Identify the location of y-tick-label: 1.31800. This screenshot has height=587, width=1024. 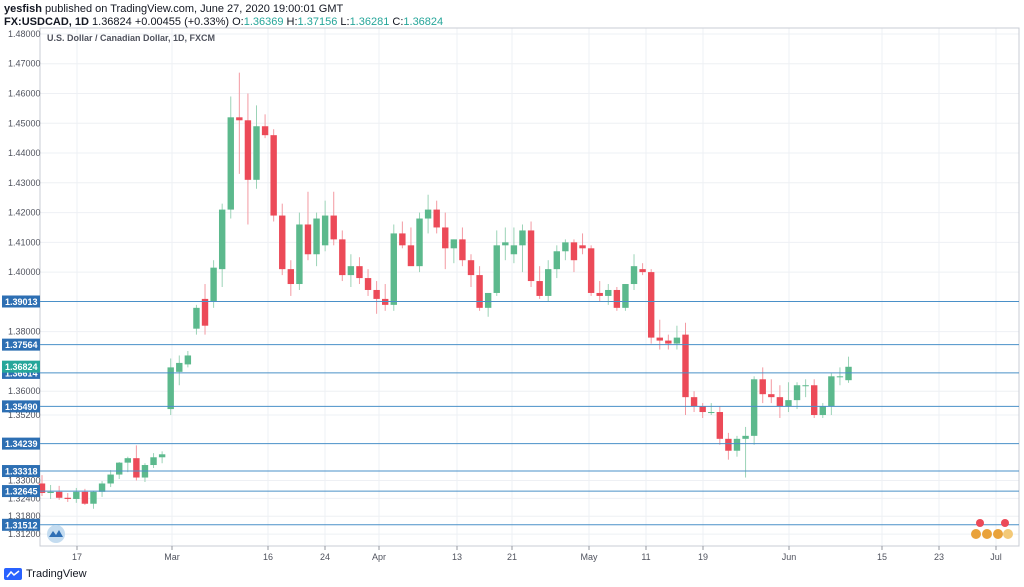
(24, 516).